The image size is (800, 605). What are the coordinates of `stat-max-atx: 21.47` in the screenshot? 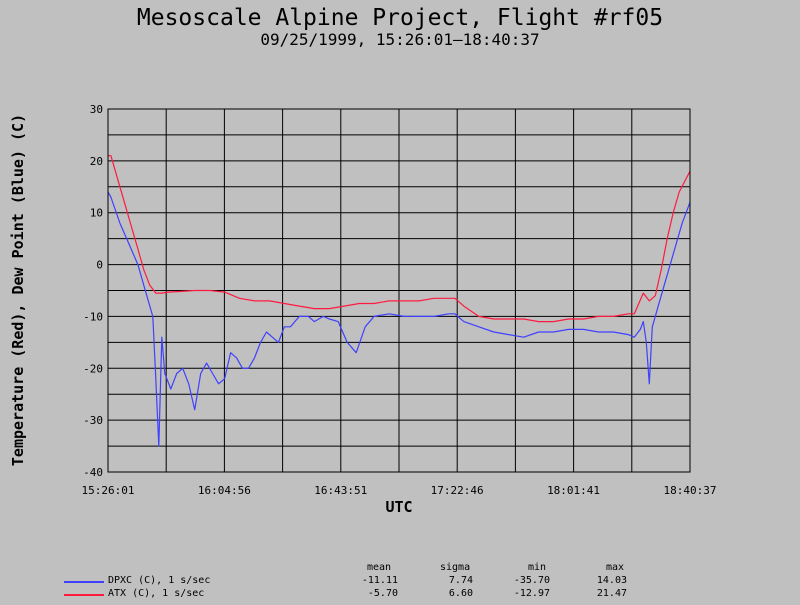 It's located at (611, 593).